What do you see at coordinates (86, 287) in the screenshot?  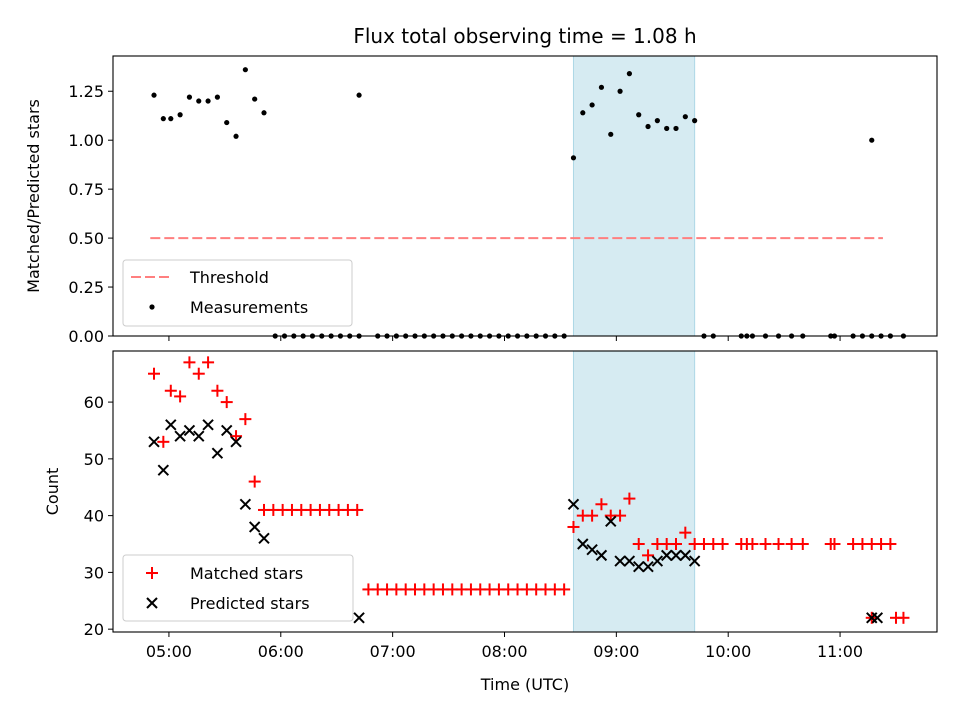 I see `top-y-tick-label: 0.25` at bounding box center [86, 287].